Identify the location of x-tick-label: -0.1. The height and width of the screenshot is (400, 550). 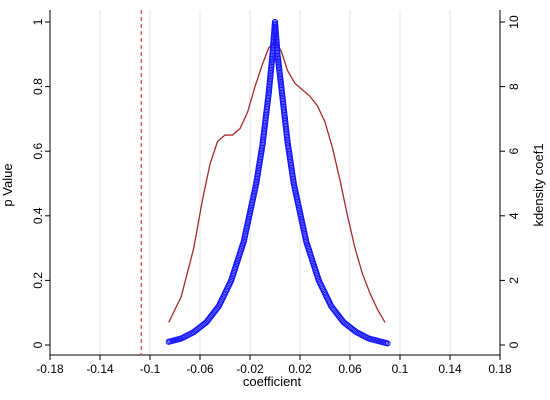
(150, 369).